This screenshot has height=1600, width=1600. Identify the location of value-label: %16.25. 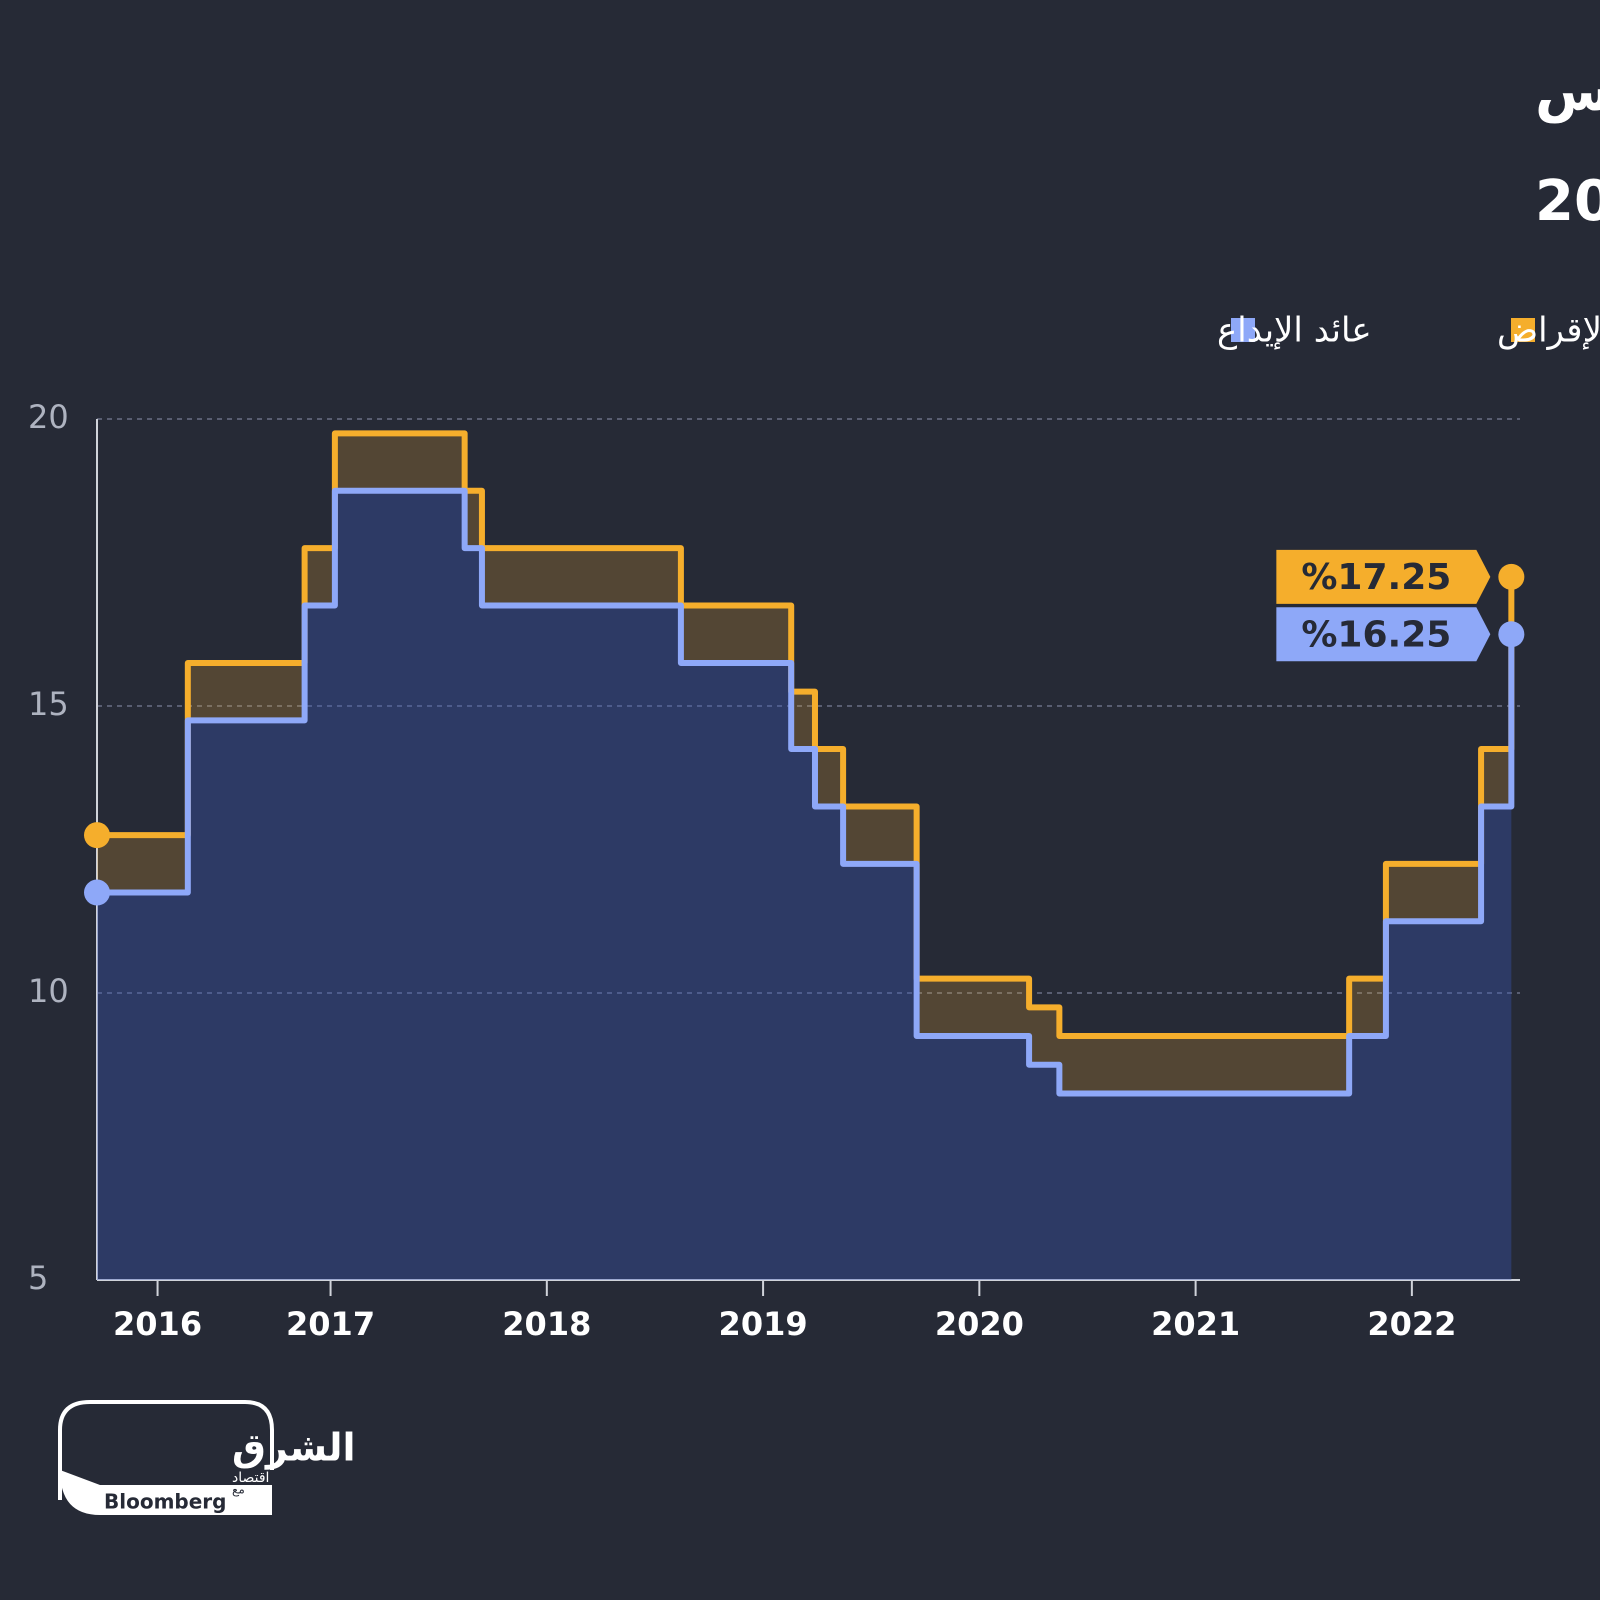
(1376, 634).